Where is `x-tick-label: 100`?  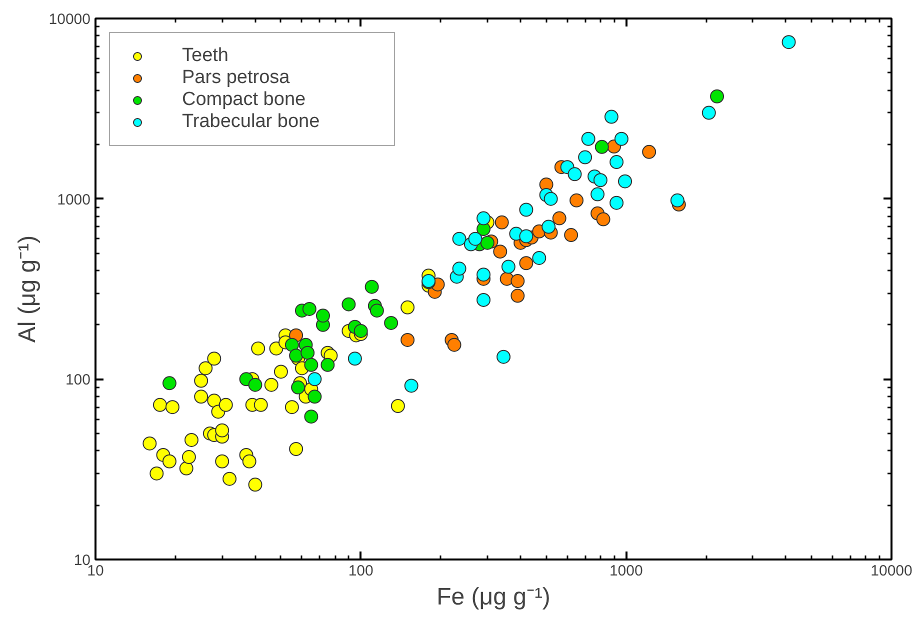
x-tick-label: 100 is located at coordinates (361, 571).